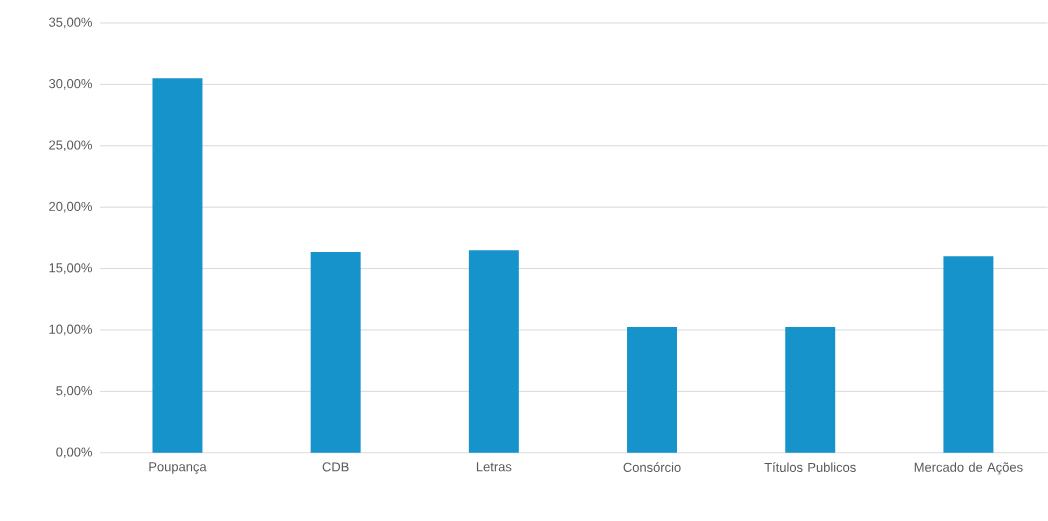 The width and height of the screenshot is (1048, 521). I want to click on y-tick-label: 30,00%, so click(70, 84).